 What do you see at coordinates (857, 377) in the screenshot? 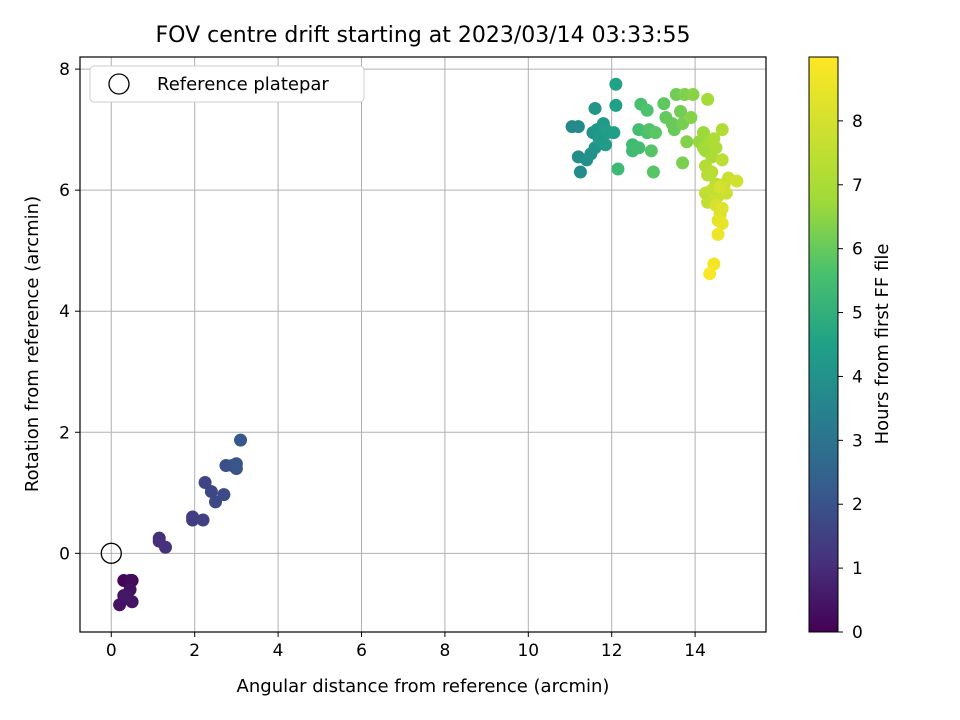
I see `colorbar-tick-label: 4` at bounding box center [857, 377].